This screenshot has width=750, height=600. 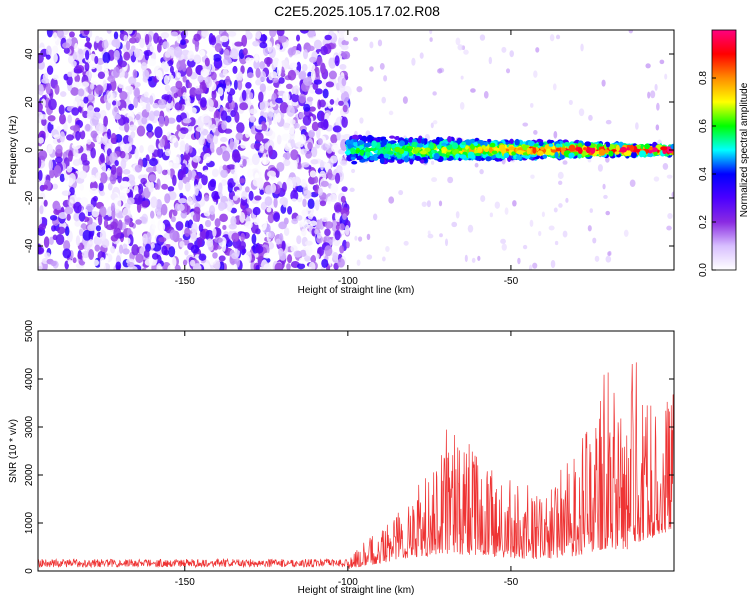 I want to click on colorbar-tick-label: 0.2, so click(x=703, y=222).